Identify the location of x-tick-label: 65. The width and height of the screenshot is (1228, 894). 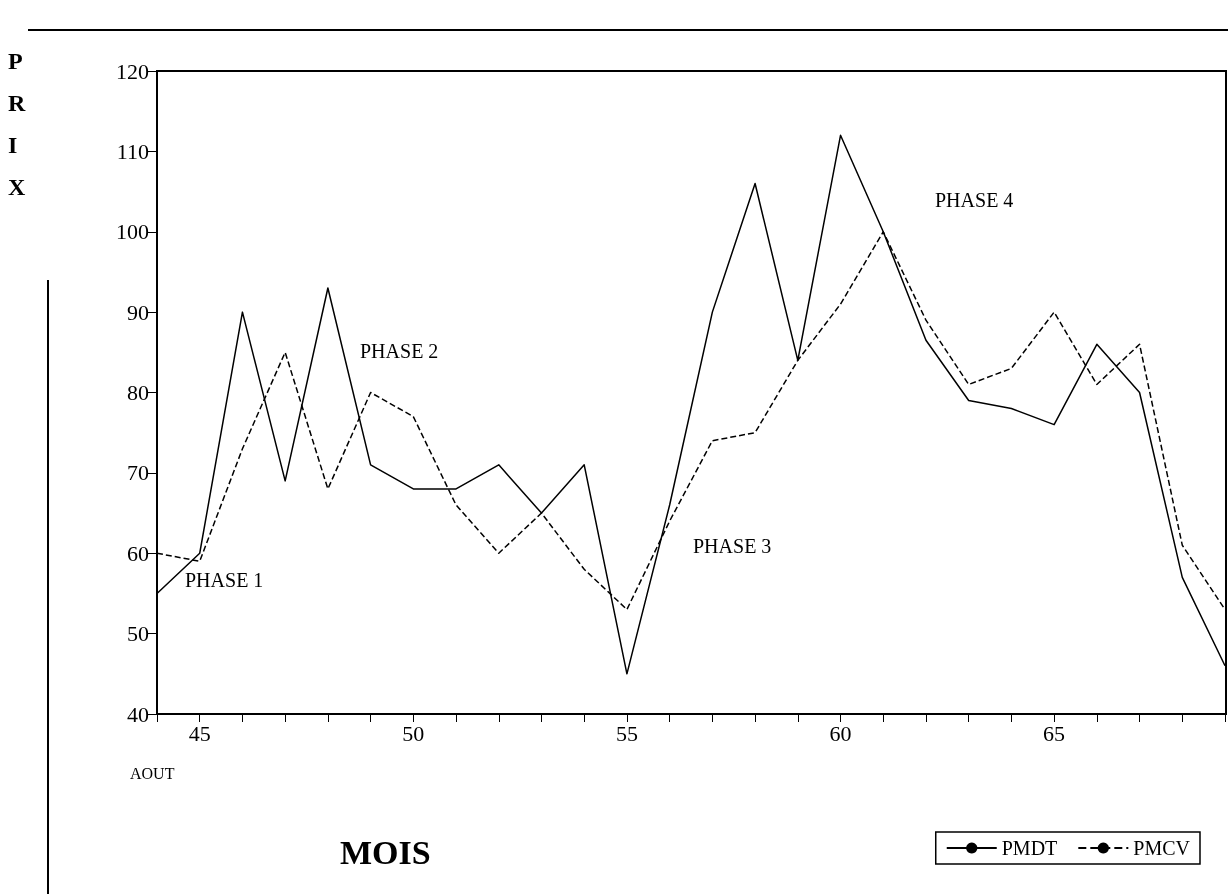
(1054, 733).